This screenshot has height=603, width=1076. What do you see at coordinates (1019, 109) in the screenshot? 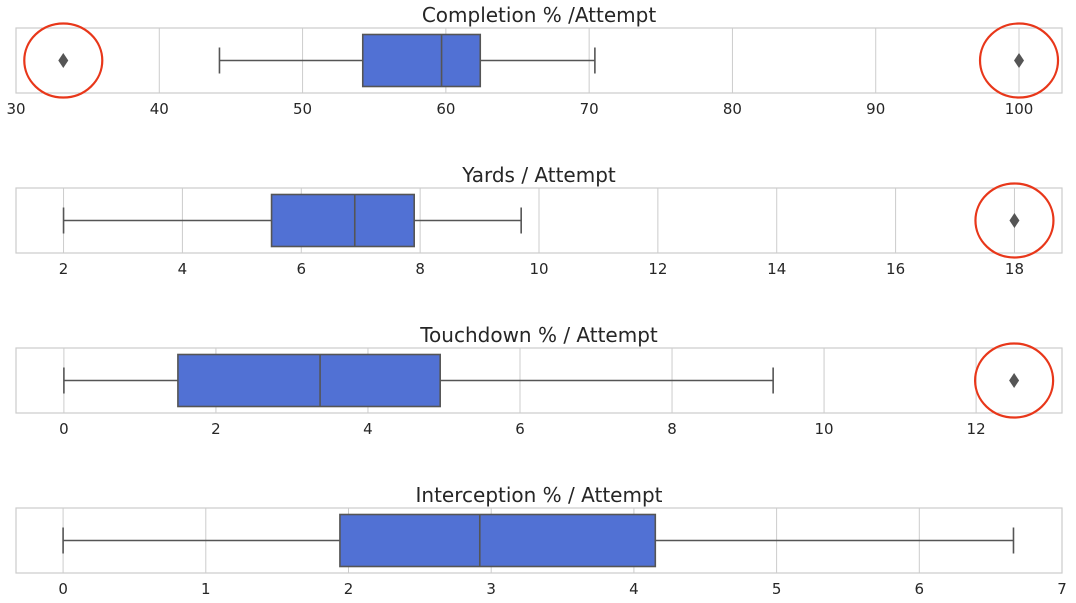
I see `x-tick-label: 100` at bounding box center [1019, 109].